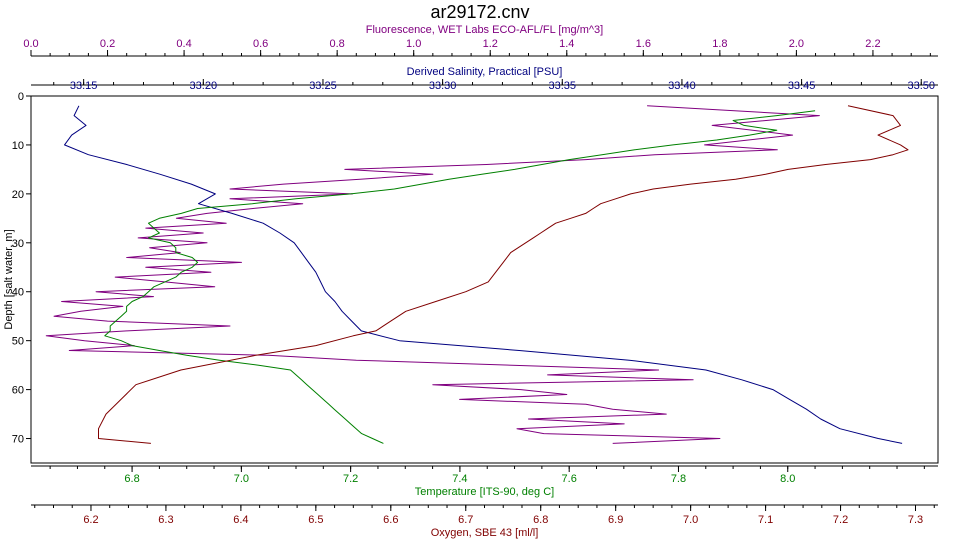  I want to click on oxygen-tick-label: 6.4, so click(240, 520).